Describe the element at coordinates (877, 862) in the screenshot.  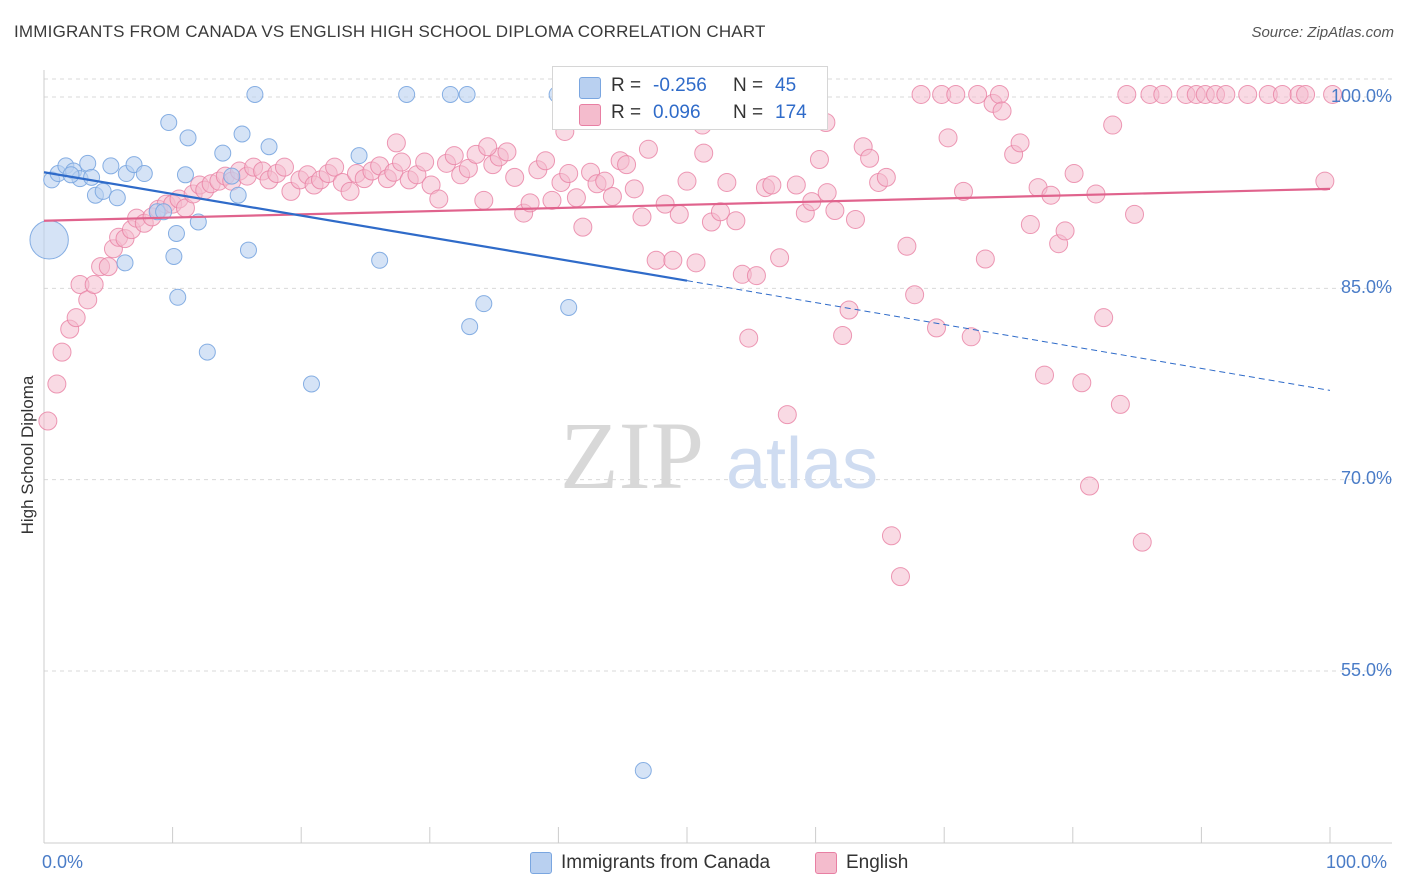
I see `bottom-legend-english: English` at that location.